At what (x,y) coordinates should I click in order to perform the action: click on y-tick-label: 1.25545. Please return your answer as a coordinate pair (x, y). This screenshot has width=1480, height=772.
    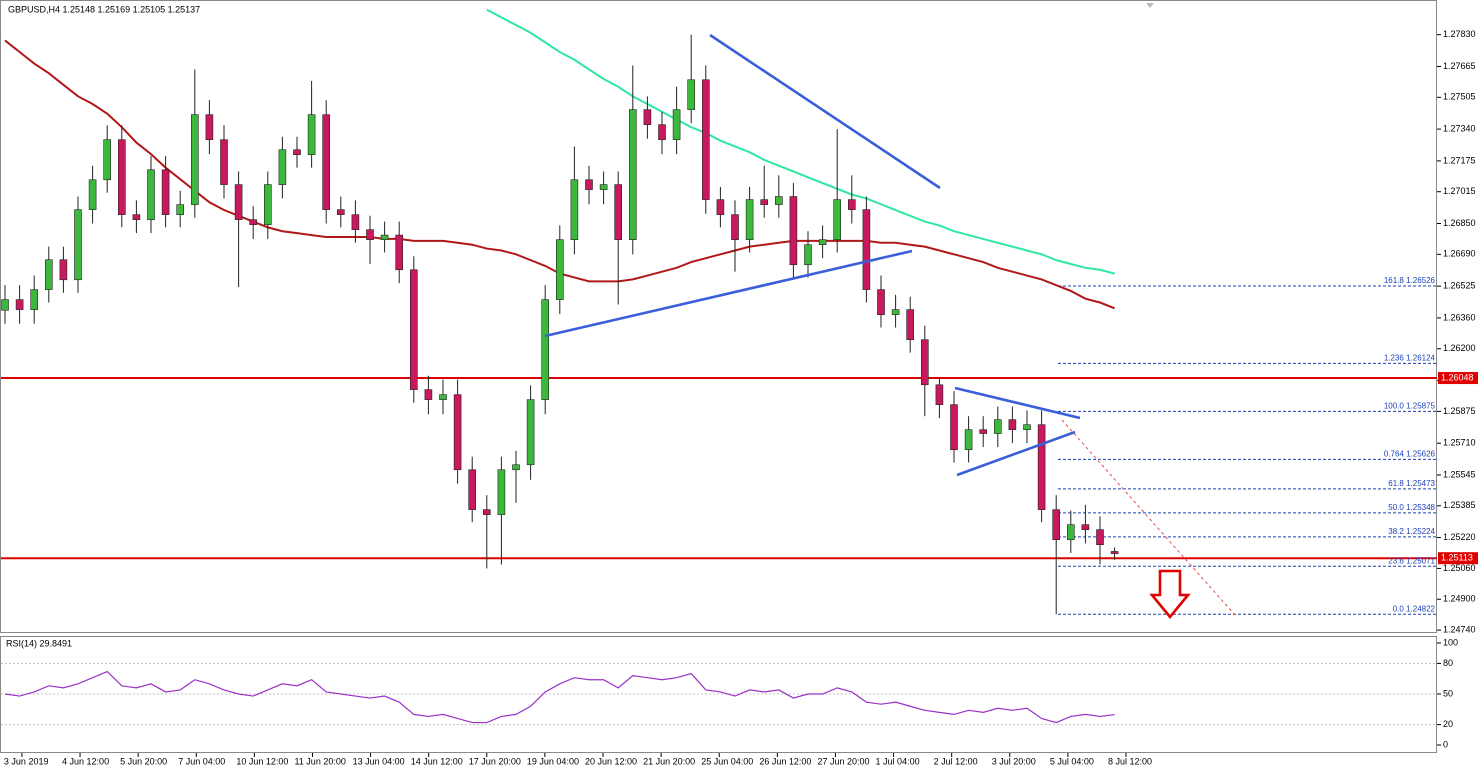
    Looking at the image, I should click on (1459, 474).